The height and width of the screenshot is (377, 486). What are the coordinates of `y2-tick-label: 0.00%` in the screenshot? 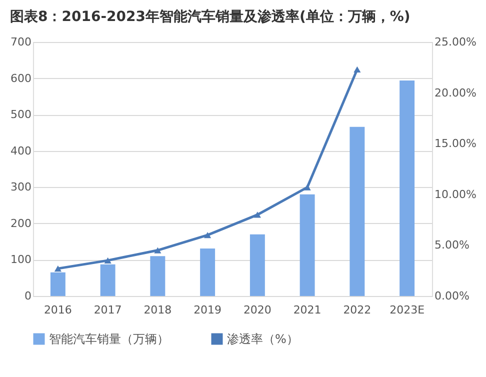 It's located at (452, 296).